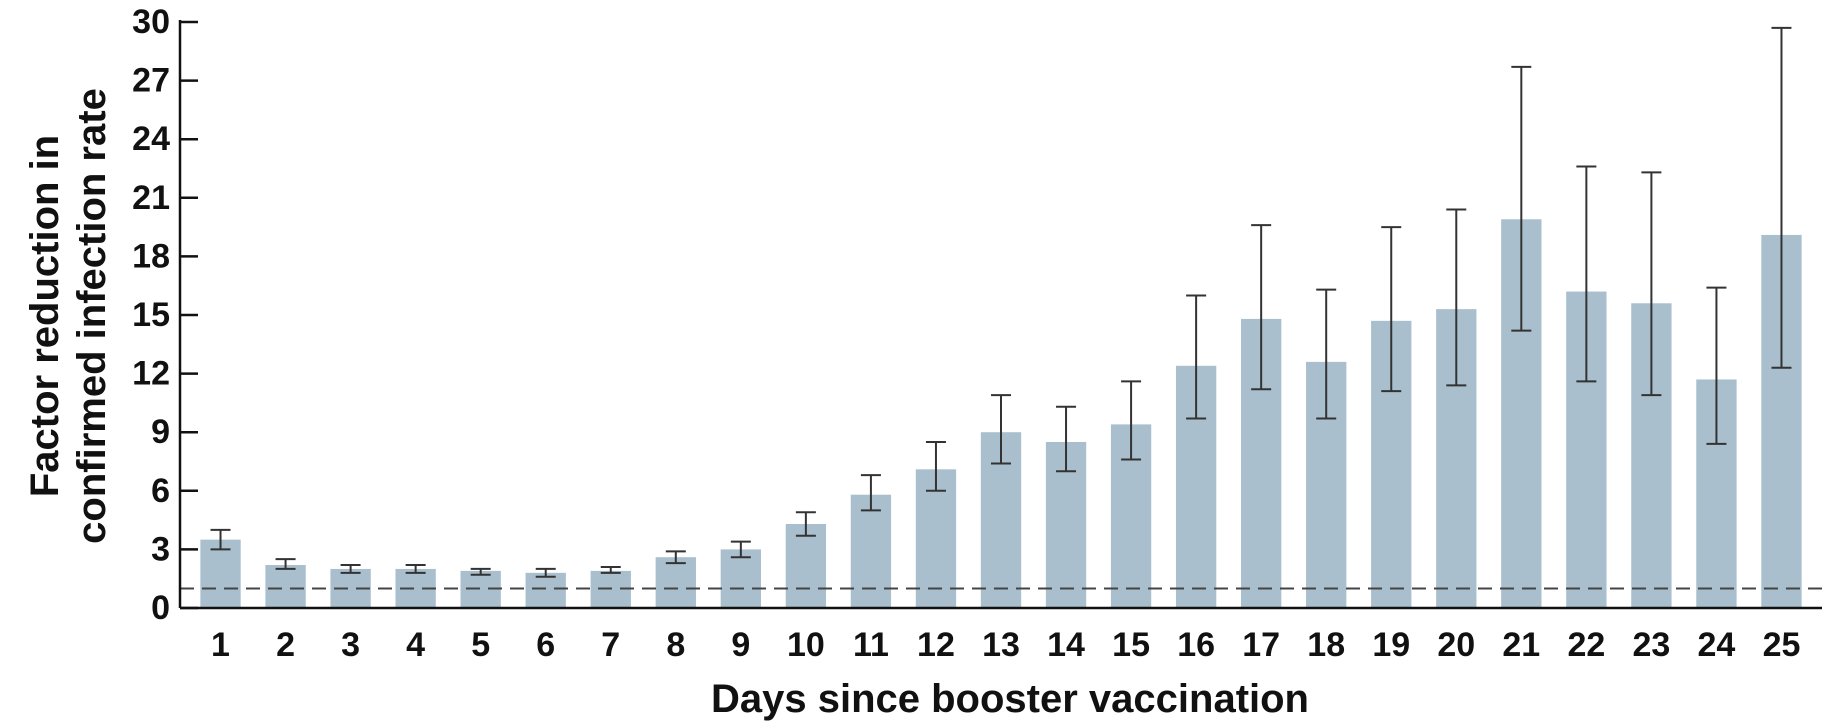 This screenshot has width=1825, height=723. Describe the element at coordinates (415, 645) in the screenshot. I see `x-tick-label: 4` at that location.